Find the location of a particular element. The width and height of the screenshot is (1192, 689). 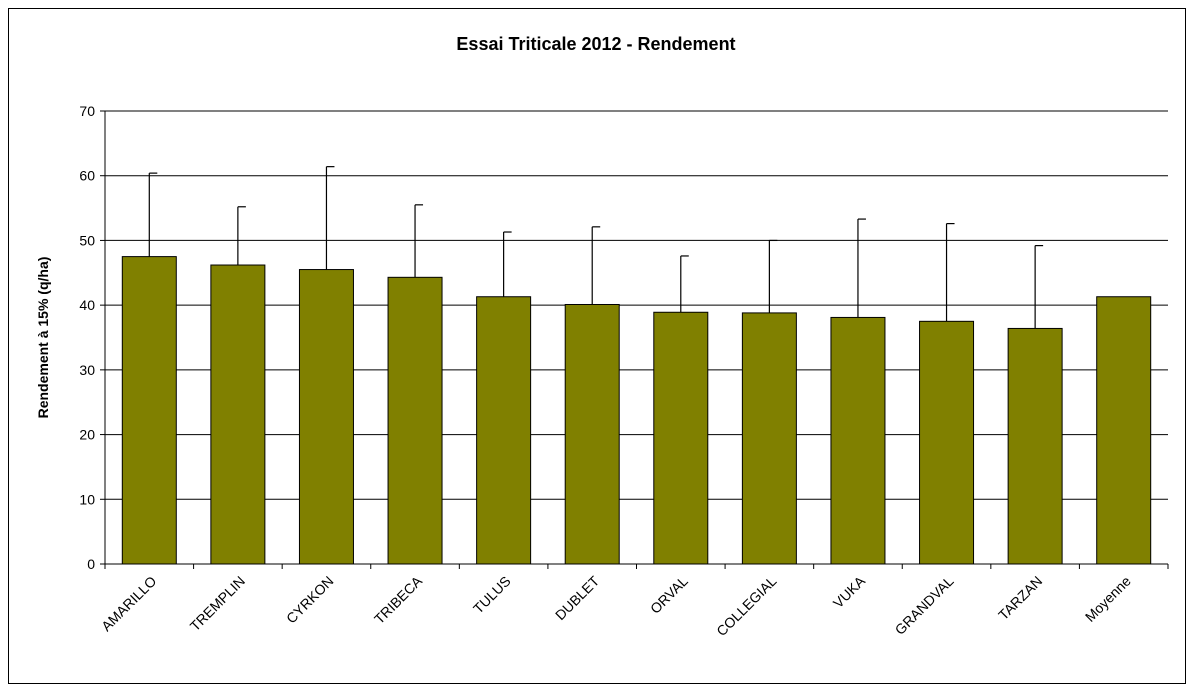

y-axis-label: Rendement à 15% (q/ha) is located at coordinates (43, 338).